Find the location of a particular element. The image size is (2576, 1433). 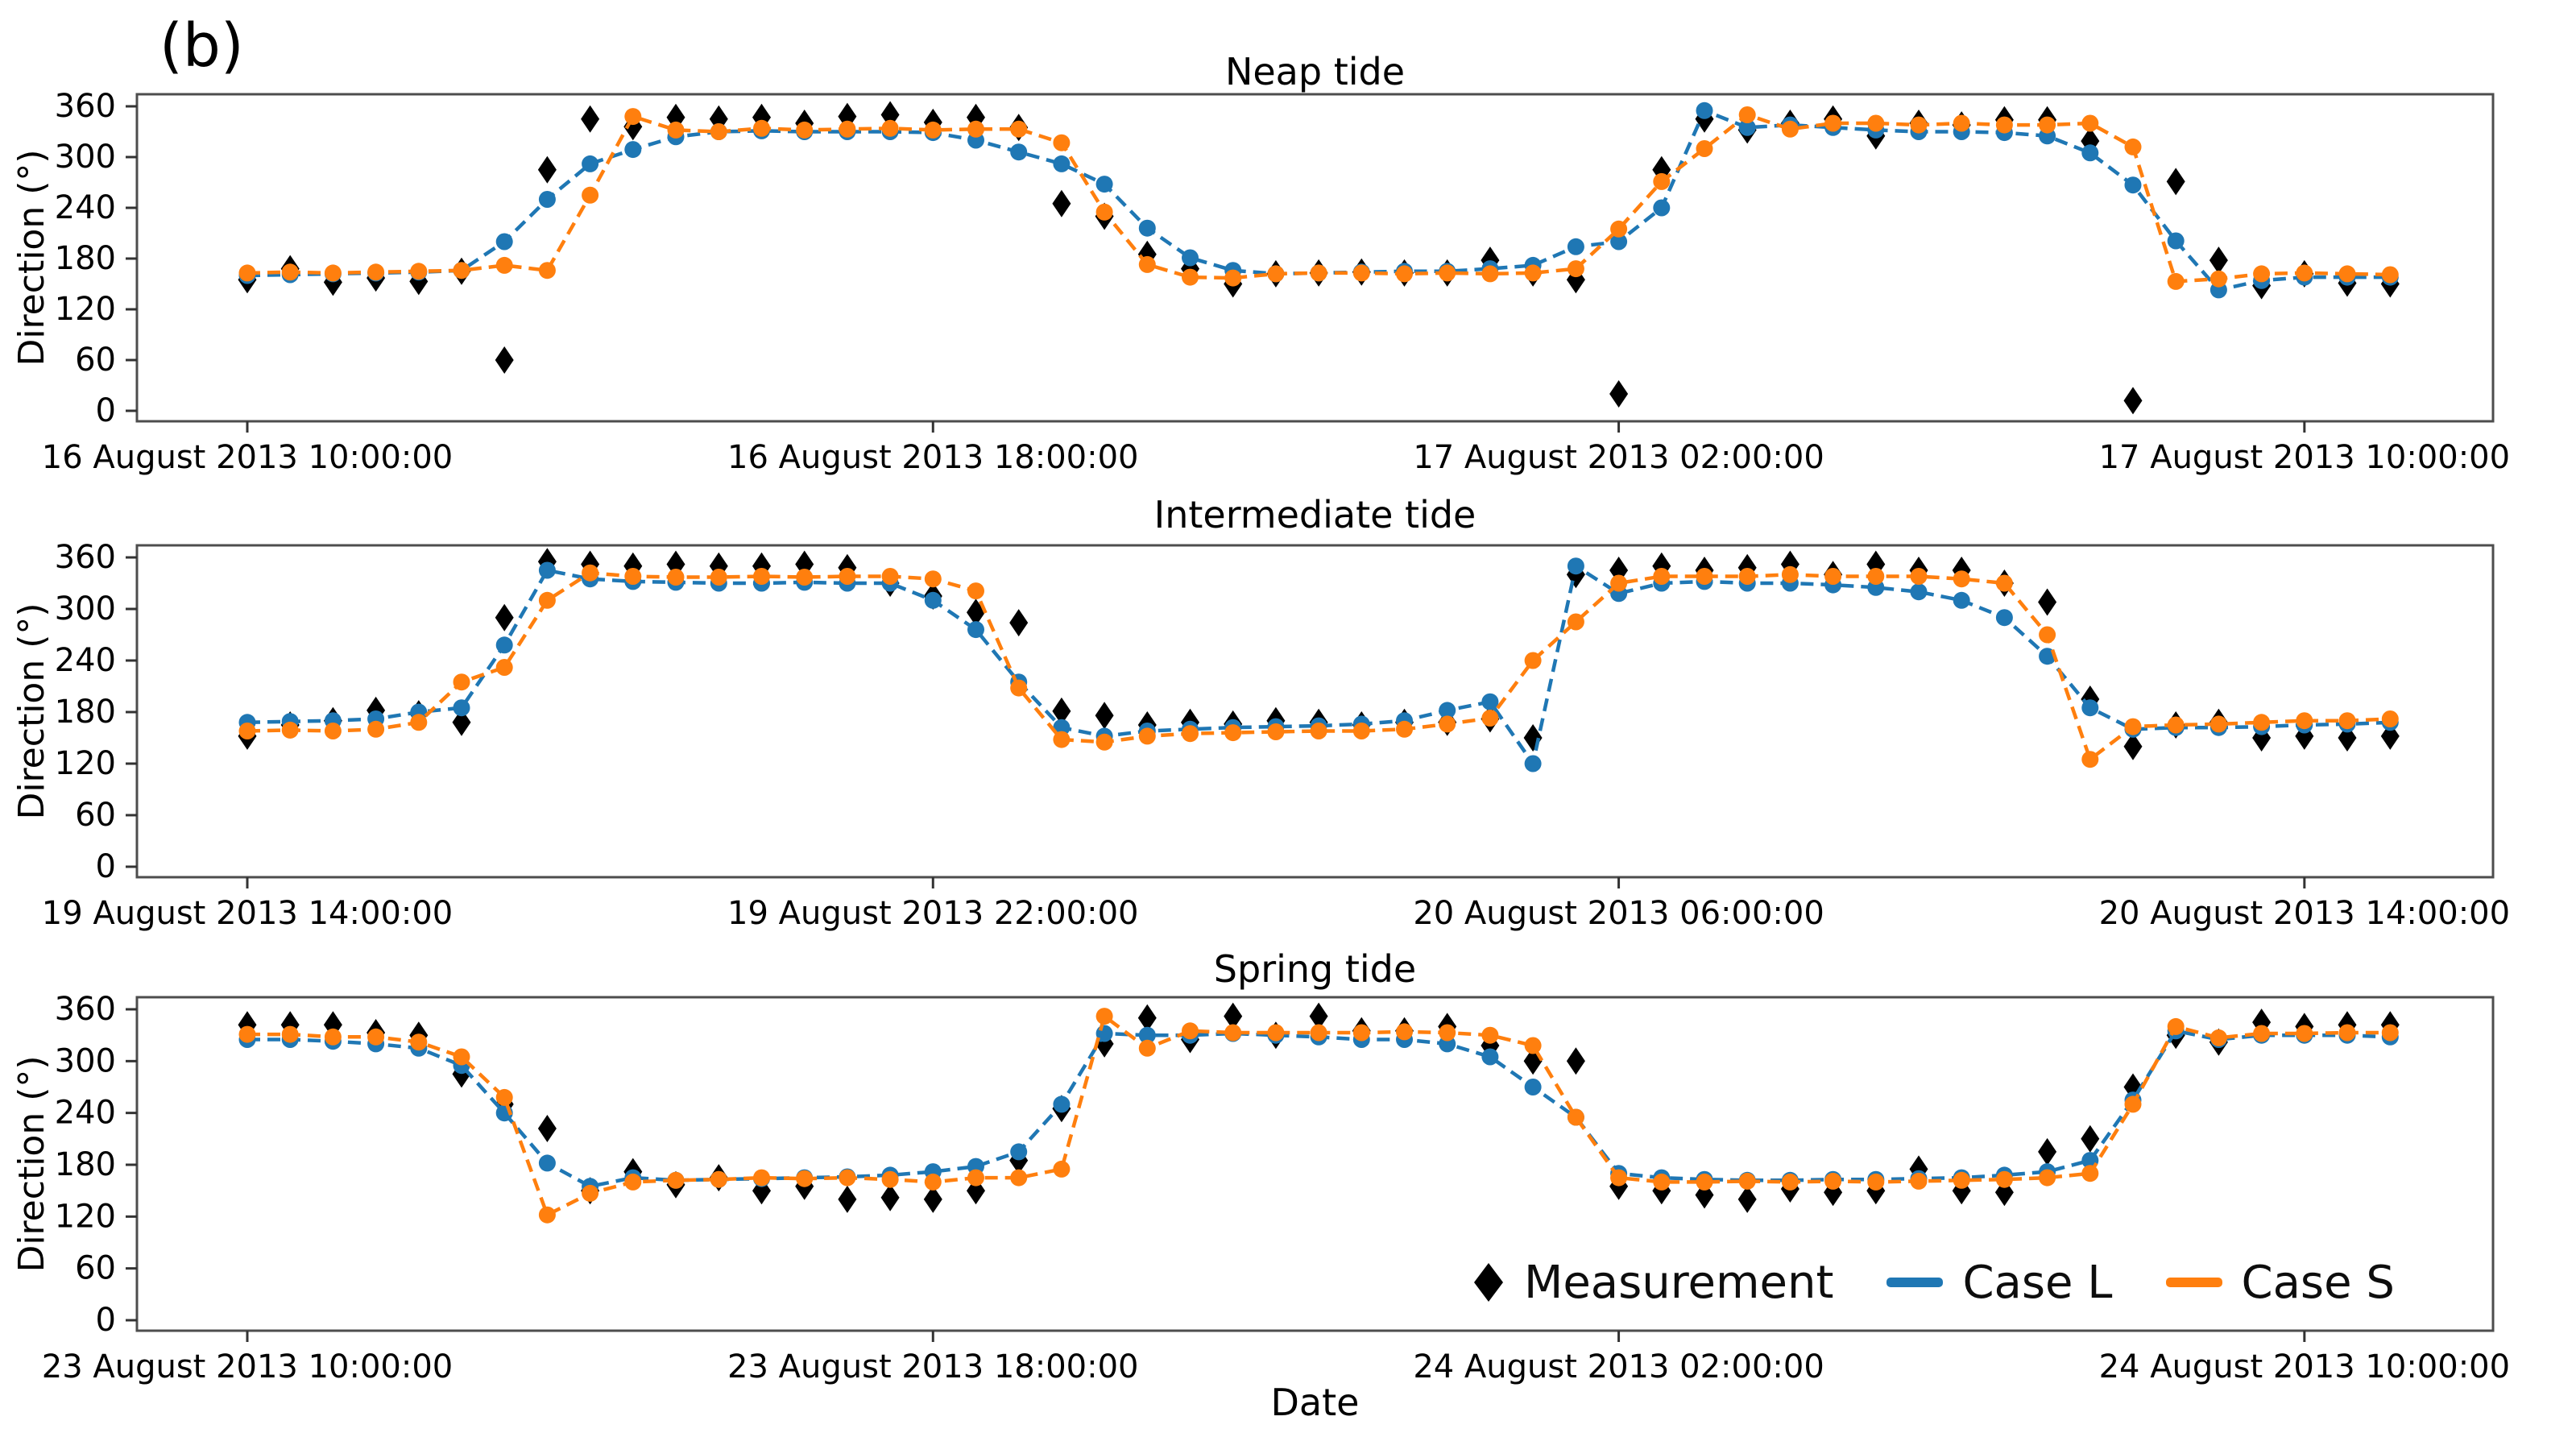

case-s-line is located at coordinates (1318, 198).